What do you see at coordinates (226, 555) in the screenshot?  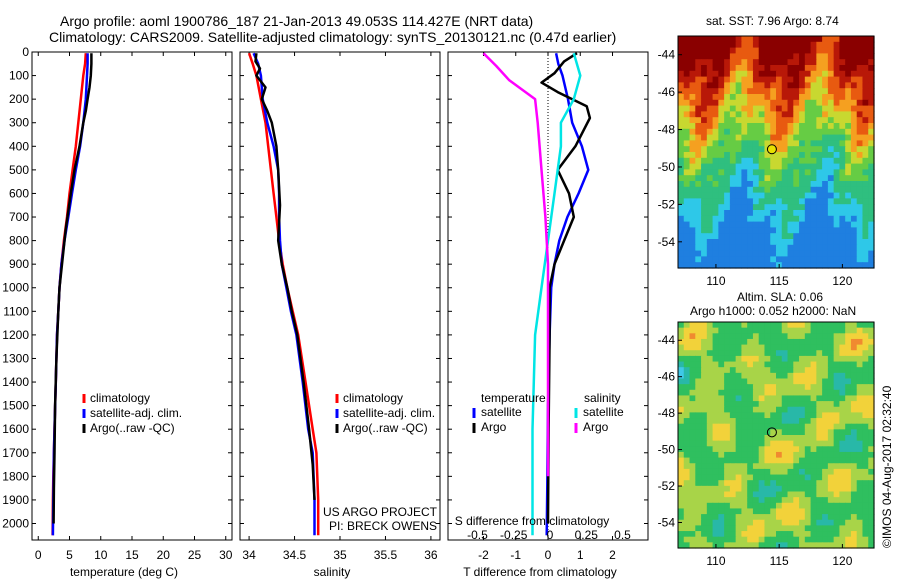 I see `temperature-xtick-label: 30` at bounding box center [226, 555].